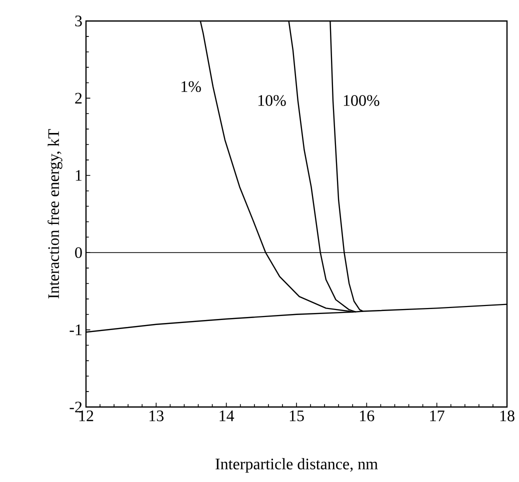  What do you see at coordinates (76, 330) in the screenshot?
I see `y-tick-label: -1` at bounding box center [76, 330].